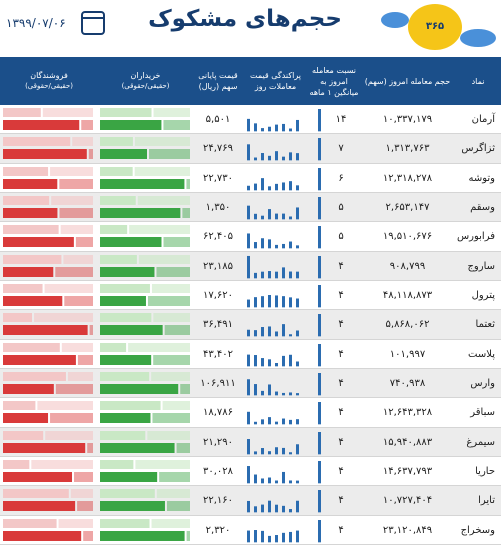 The width and height of the screenshot is (501, 545). What do you see at coordinates (407, 120) in the screenshot?
I see `volume: ۱۰,۳۳۷,۱۷۹` at bounding box center [407, 120].